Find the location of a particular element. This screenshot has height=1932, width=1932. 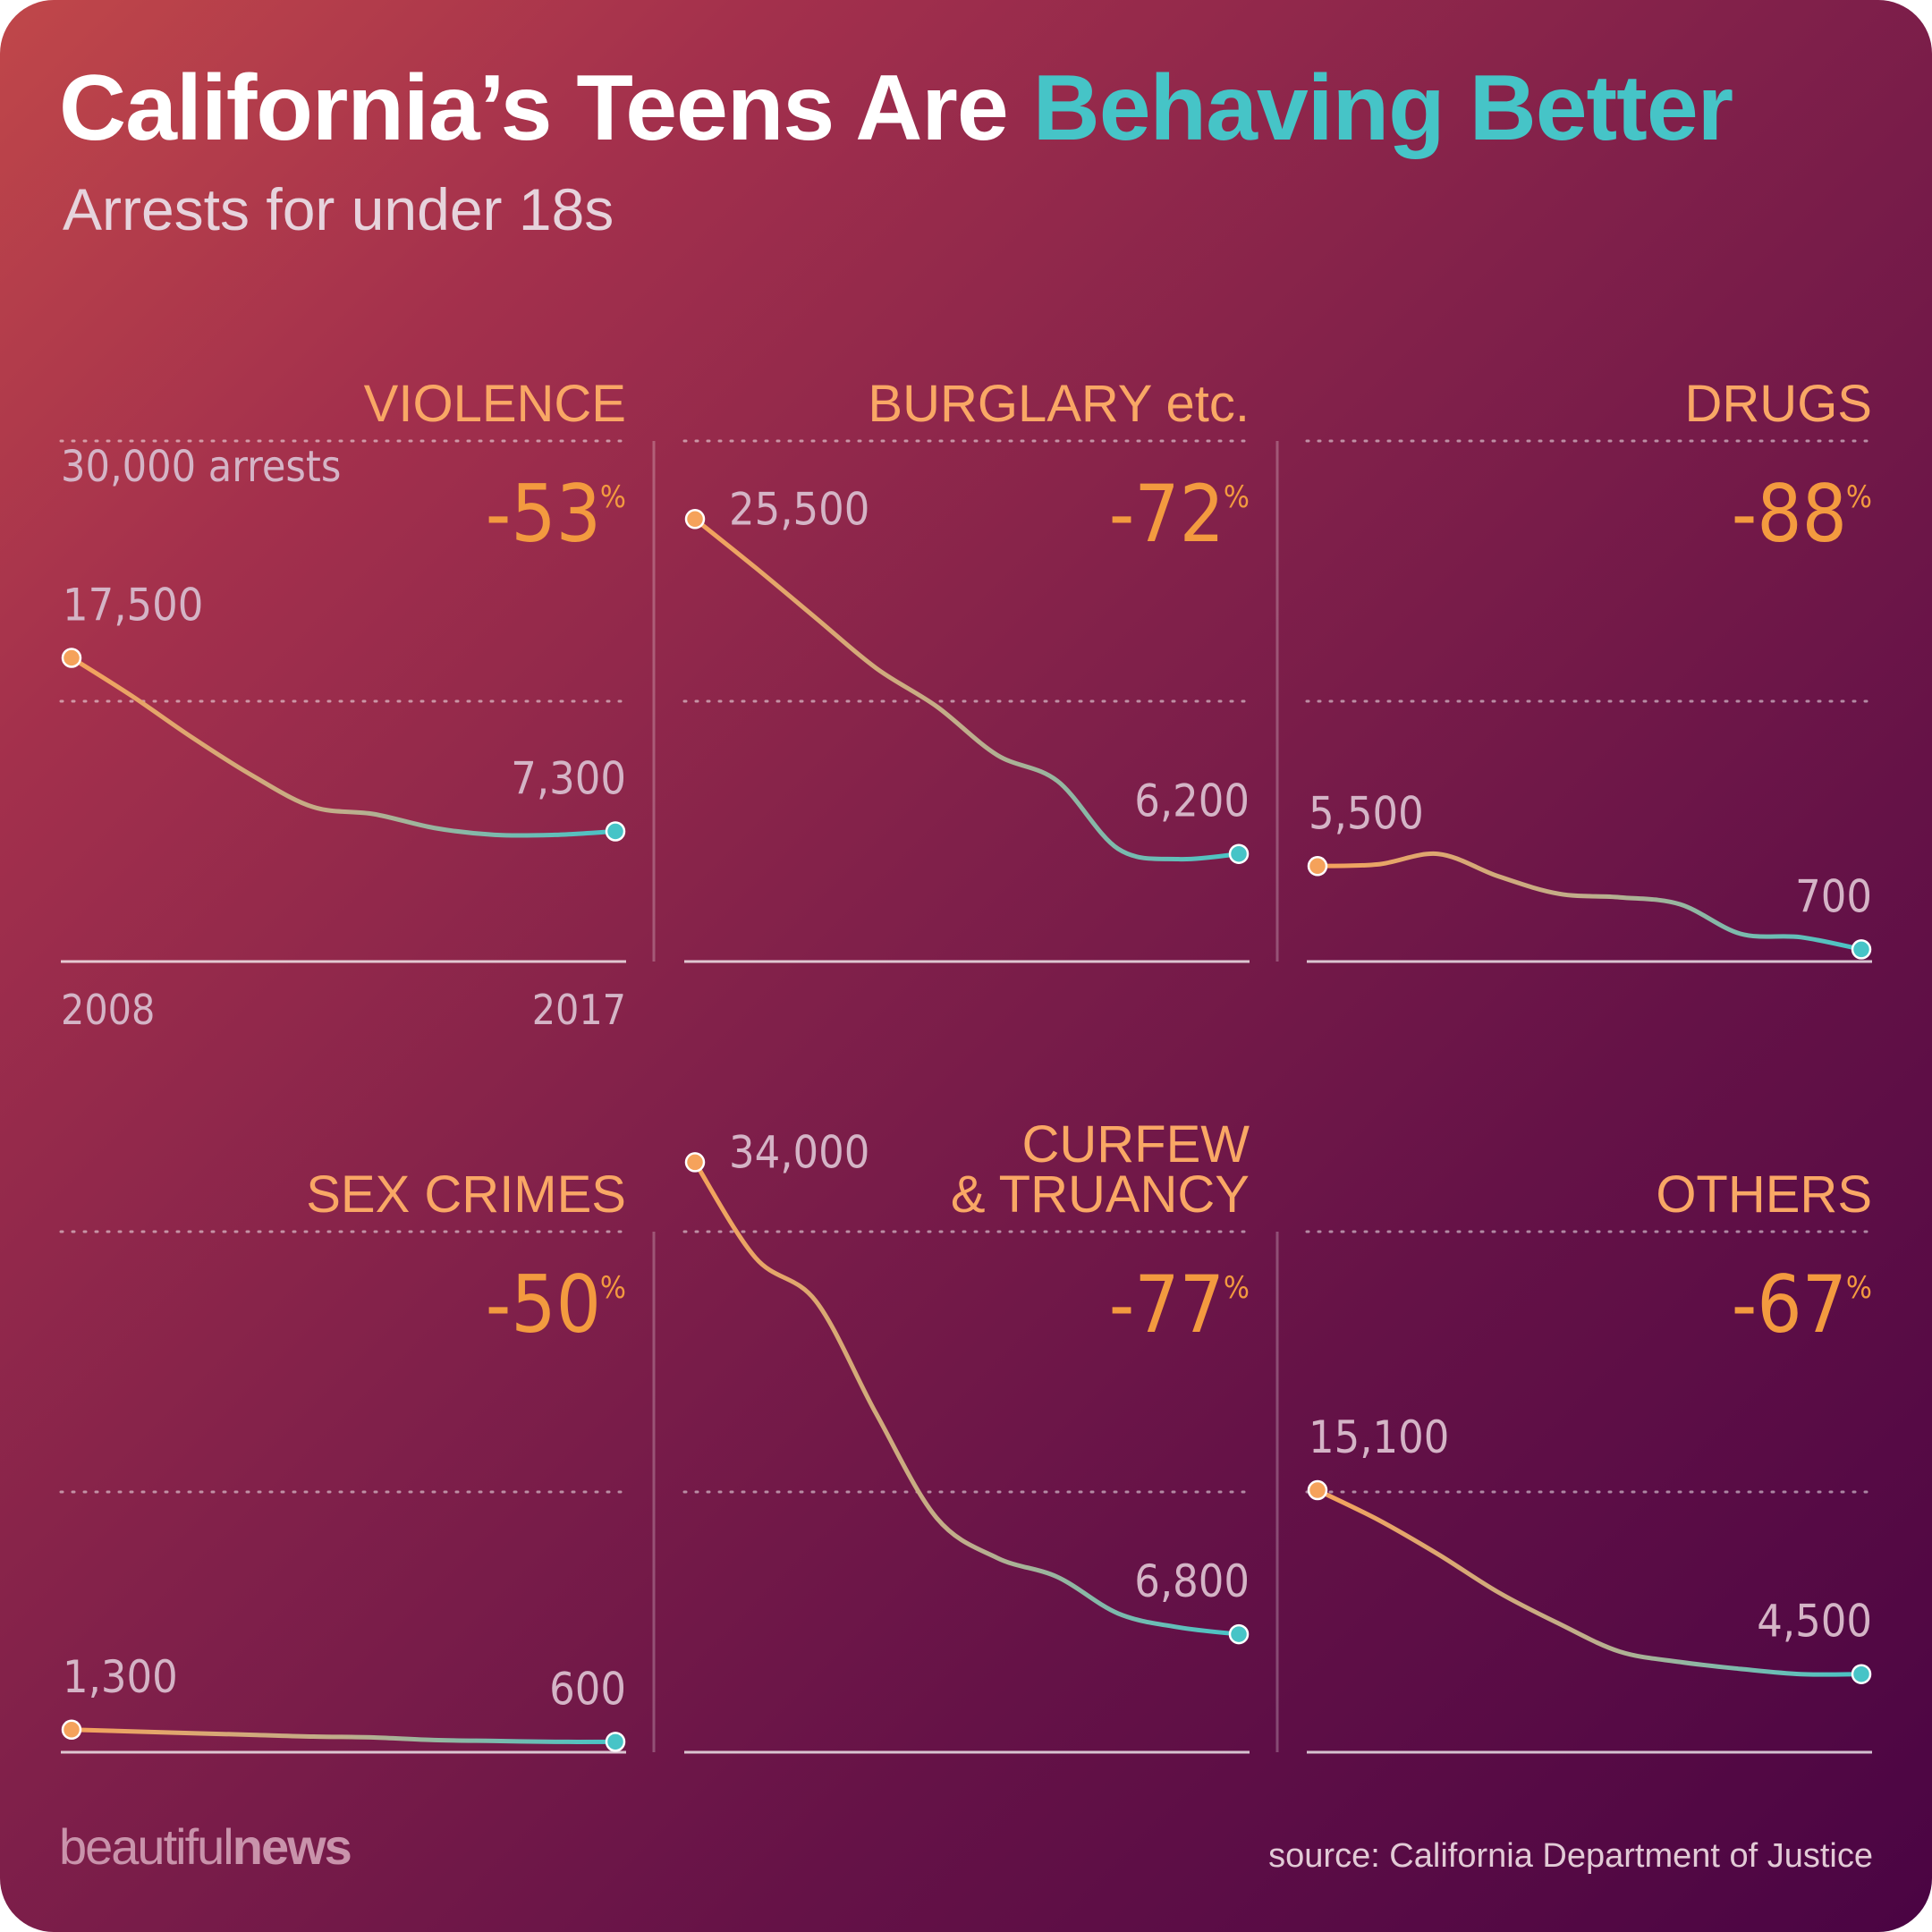

start-value-label: 15,100 is located at coordinates (1379, 1437).